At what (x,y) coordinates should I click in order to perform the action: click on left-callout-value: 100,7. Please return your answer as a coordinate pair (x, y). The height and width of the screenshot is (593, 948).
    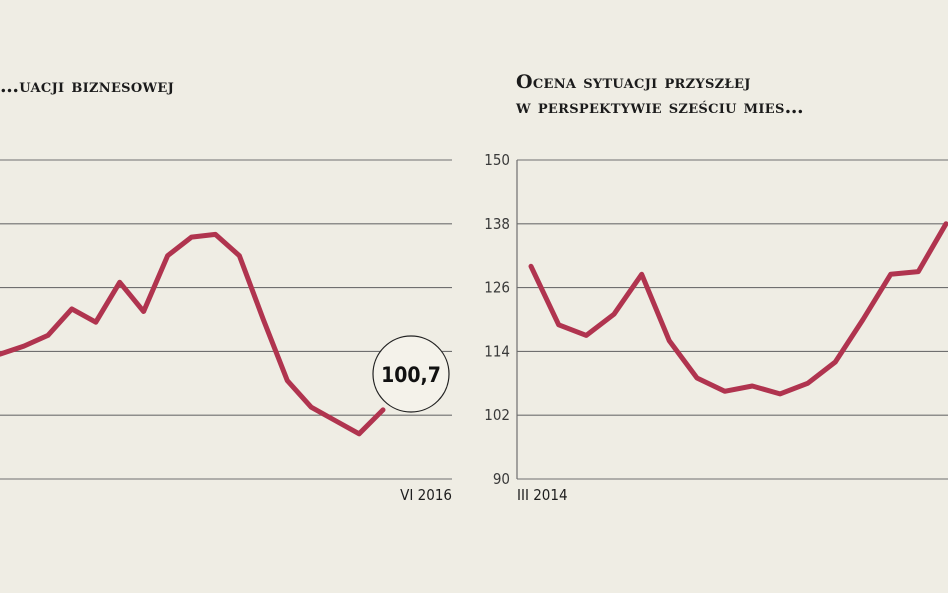
    Looking at the image, I should click on (411, 375).